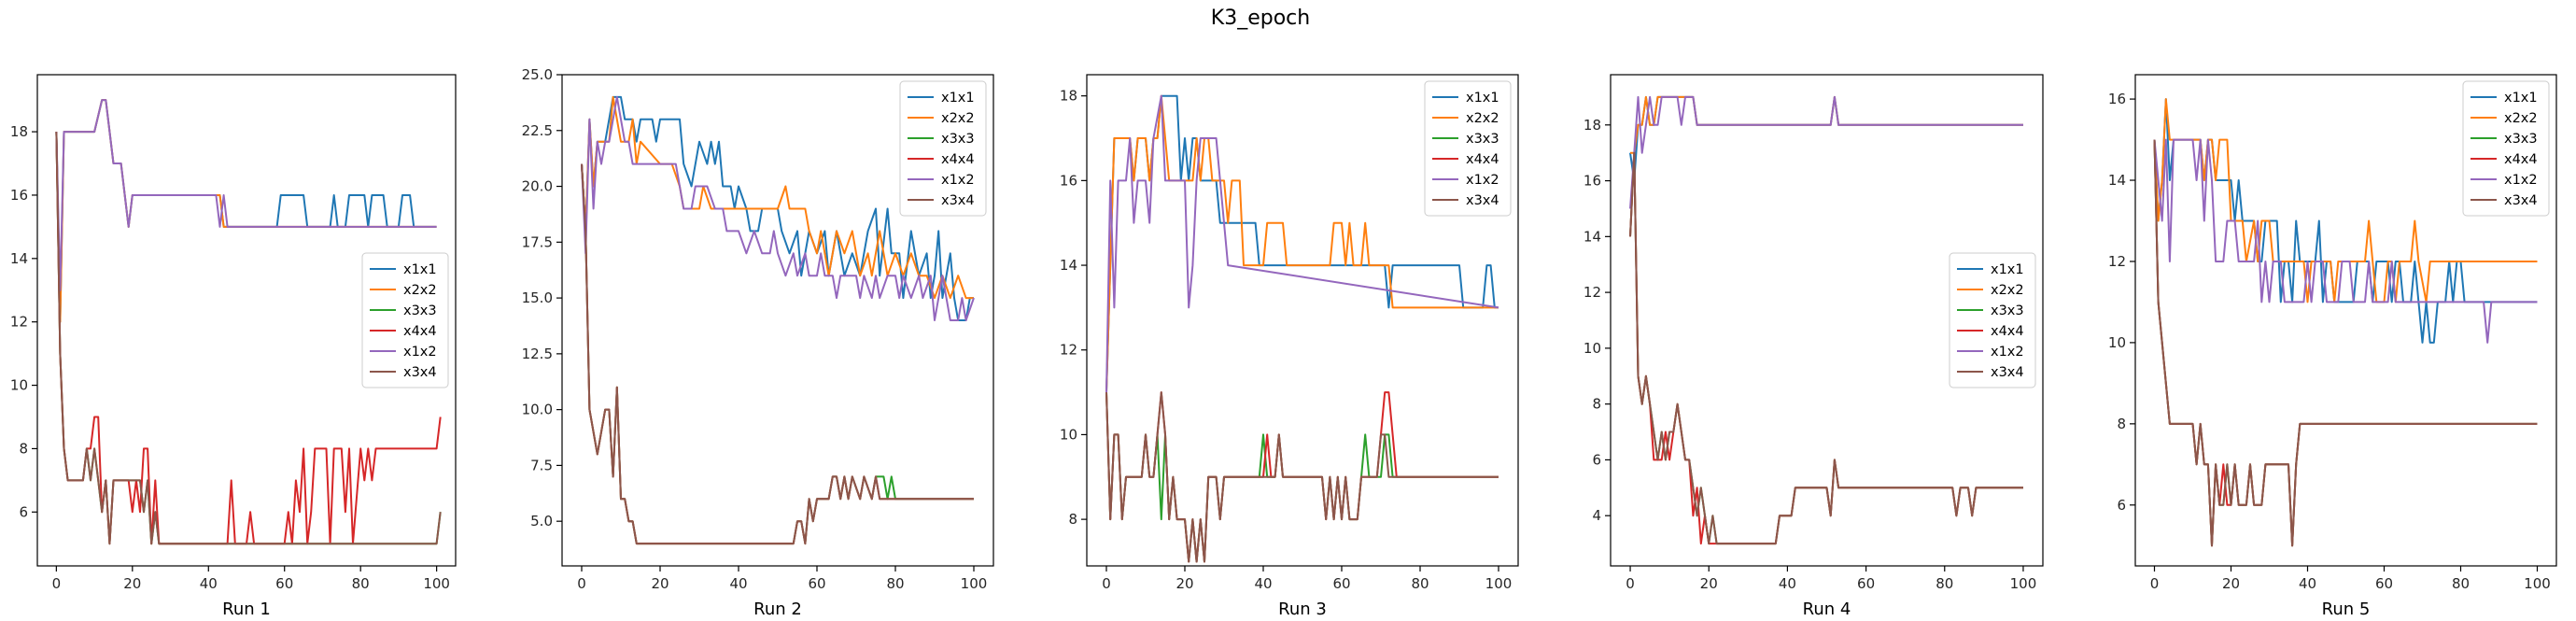 This screenshot has height=621, width=2576. Describe the element at coordinates (537, 131) in the screenshot. I see `y-tick-label: 22.5` at that location.